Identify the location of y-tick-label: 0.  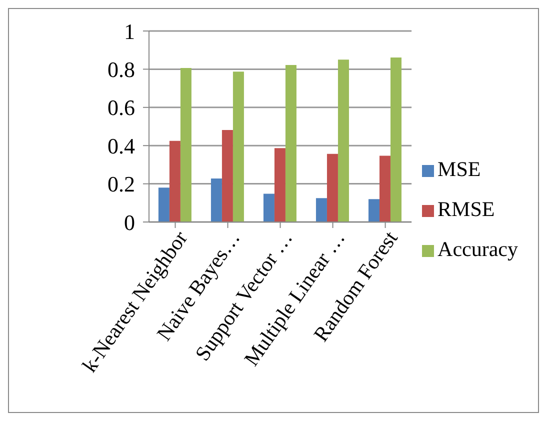
(129, 222).